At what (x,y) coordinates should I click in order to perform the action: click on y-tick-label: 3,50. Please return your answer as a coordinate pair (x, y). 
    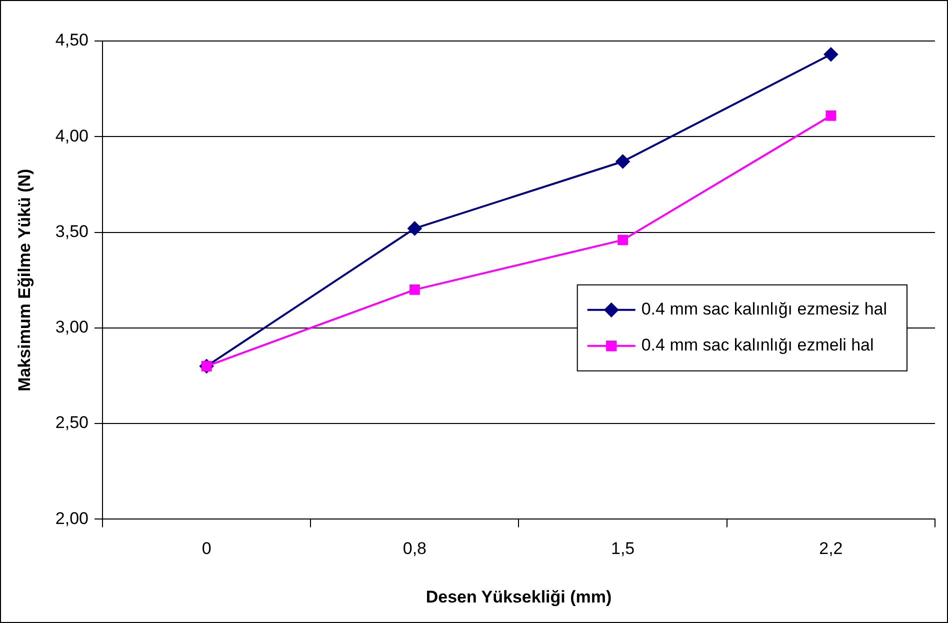
    Looking at the image, I should click on (71, 231).